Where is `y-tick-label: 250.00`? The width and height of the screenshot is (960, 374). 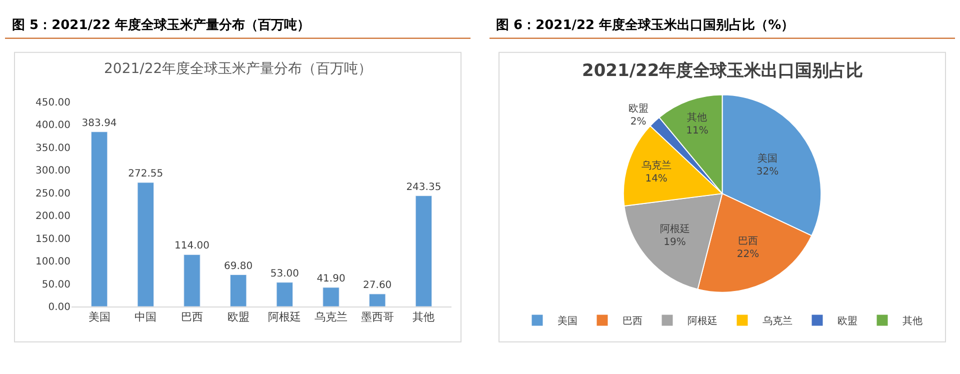 y-tick-label: 250.00 is located at coordinates (53, 194).